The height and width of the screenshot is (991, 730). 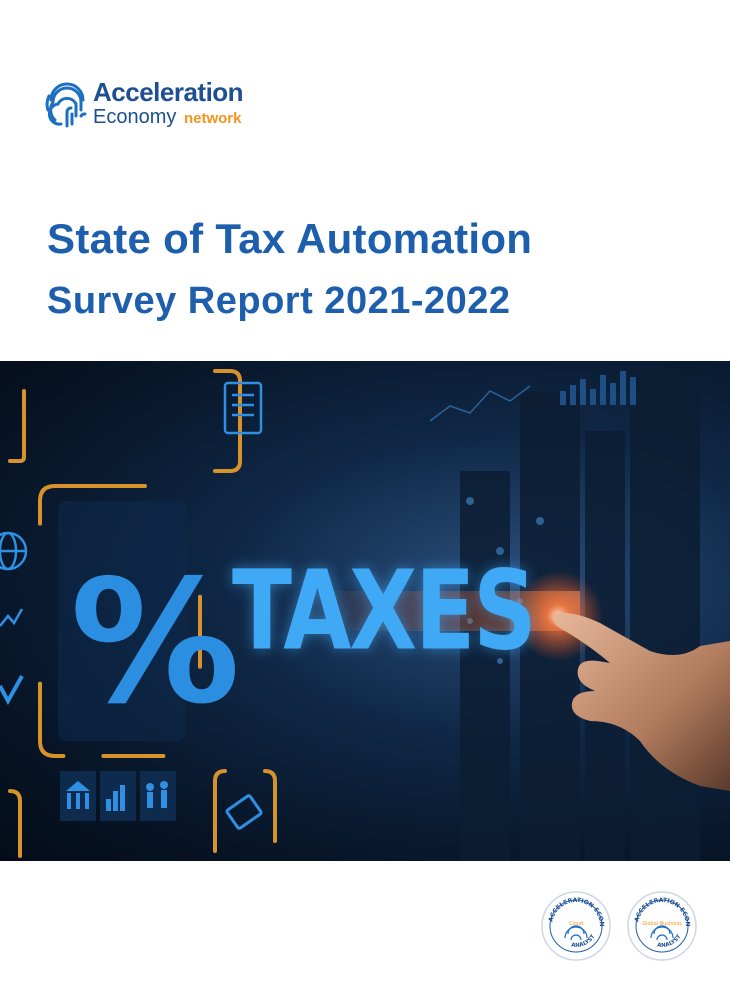 What do you see at coordinates (135, 117) in the screenshot?
I see `logo-economy: Economy` at bounding box center [135, 117].